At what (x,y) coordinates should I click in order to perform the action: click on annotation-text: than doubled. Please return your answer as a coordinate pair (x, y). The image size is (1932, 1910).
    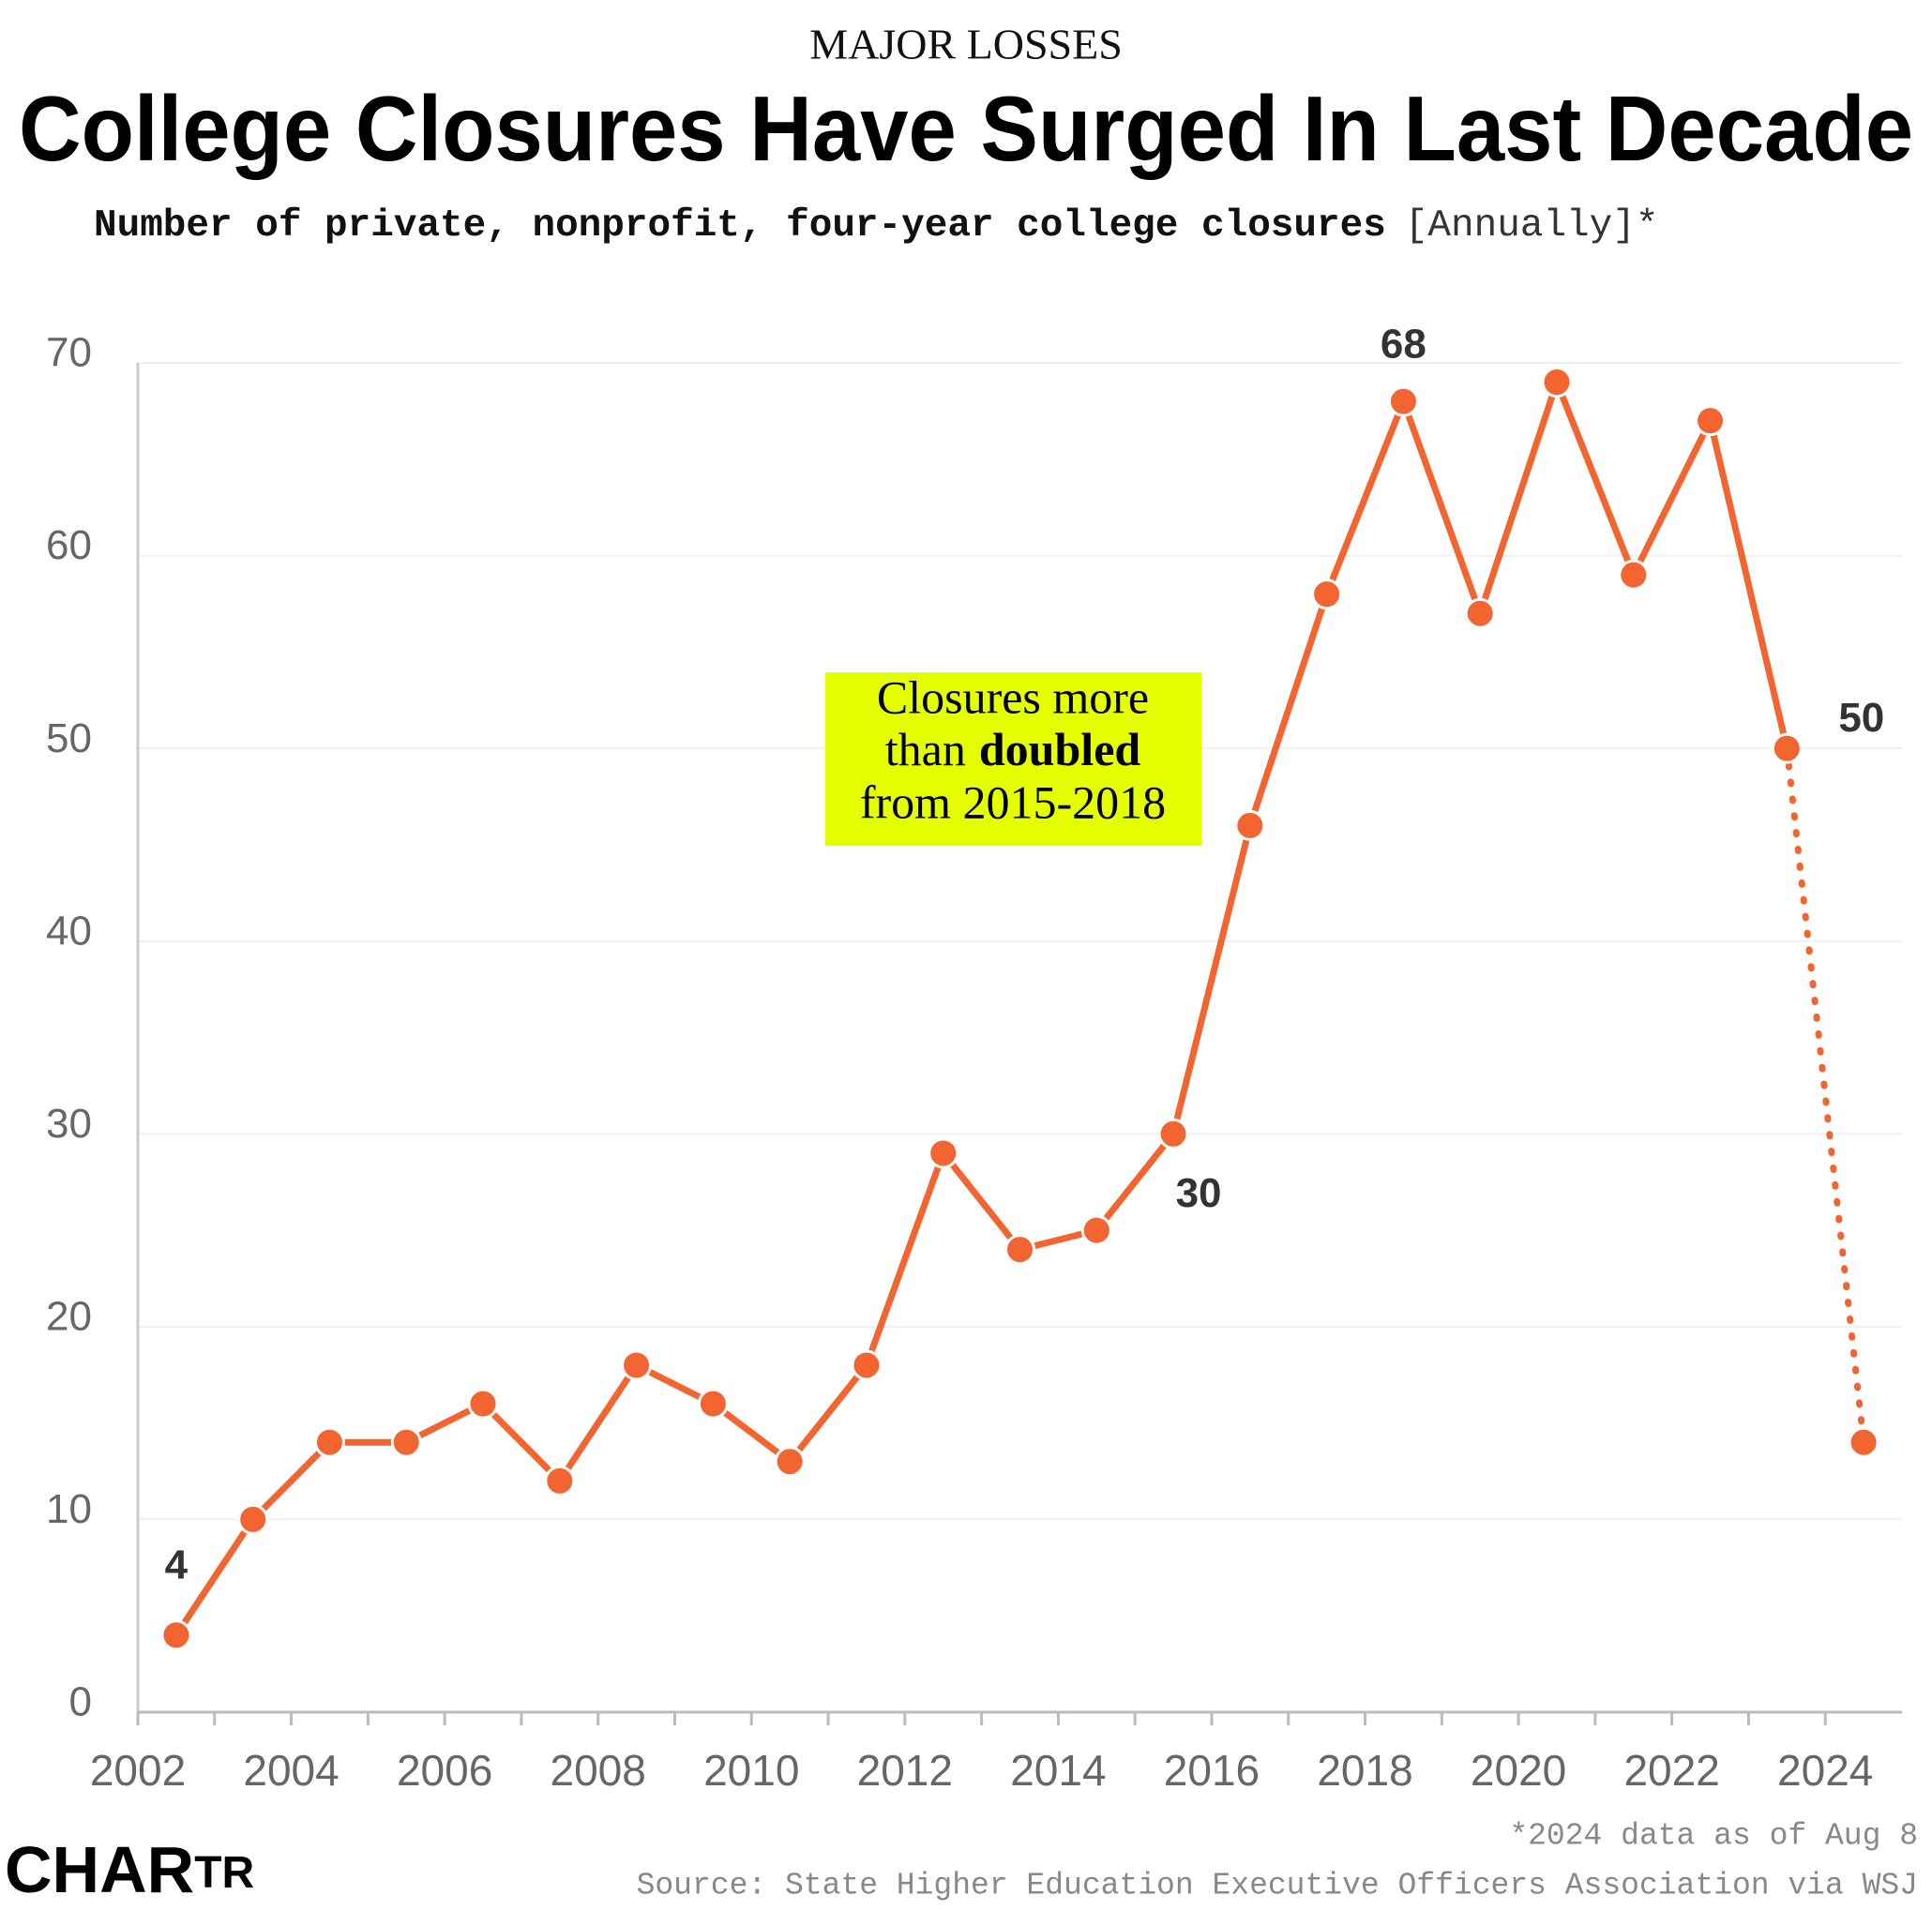
    Looking at the image, I should click on (1013, 749).